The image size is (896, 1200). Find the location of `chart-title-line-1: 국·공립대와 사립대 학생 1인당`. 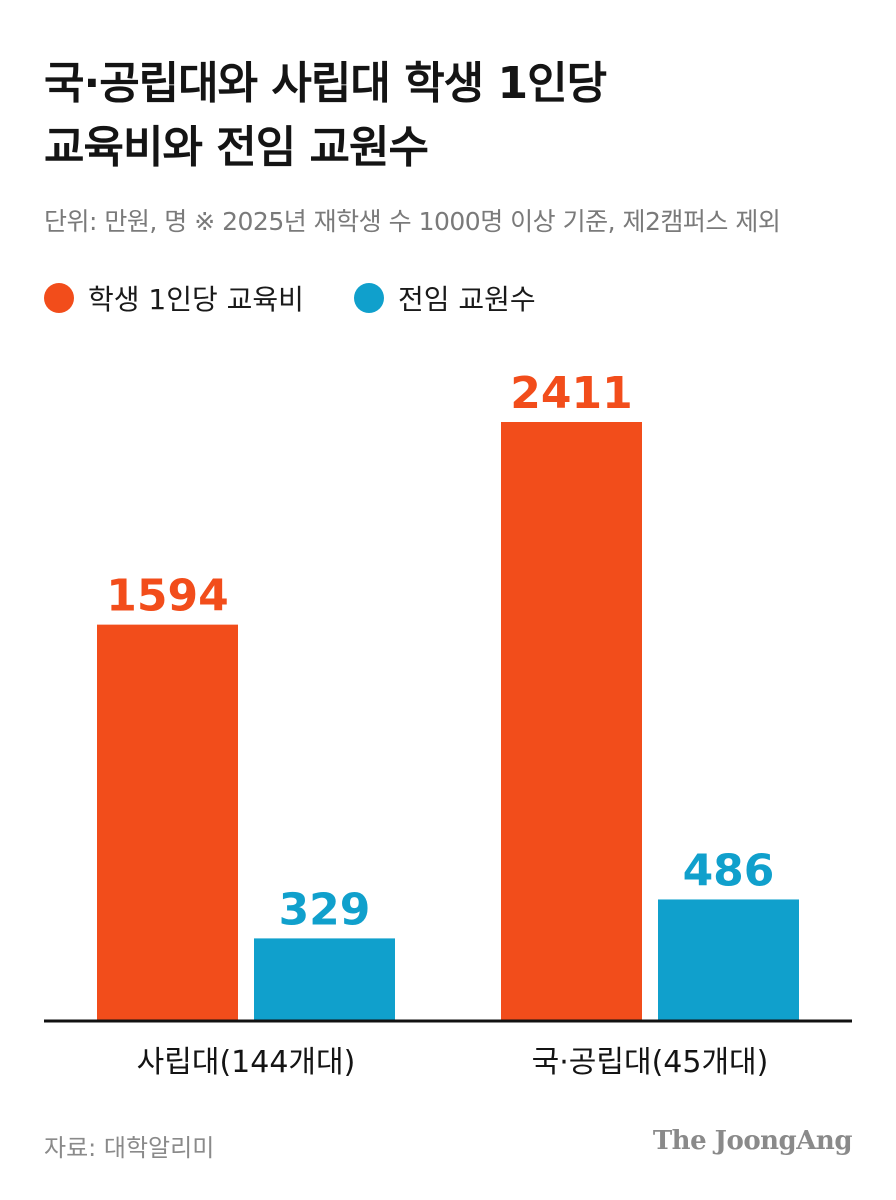

chart-title-line-1: 국·공립대와 사립대 학생 1인당 is located at coordinates (325, 83).